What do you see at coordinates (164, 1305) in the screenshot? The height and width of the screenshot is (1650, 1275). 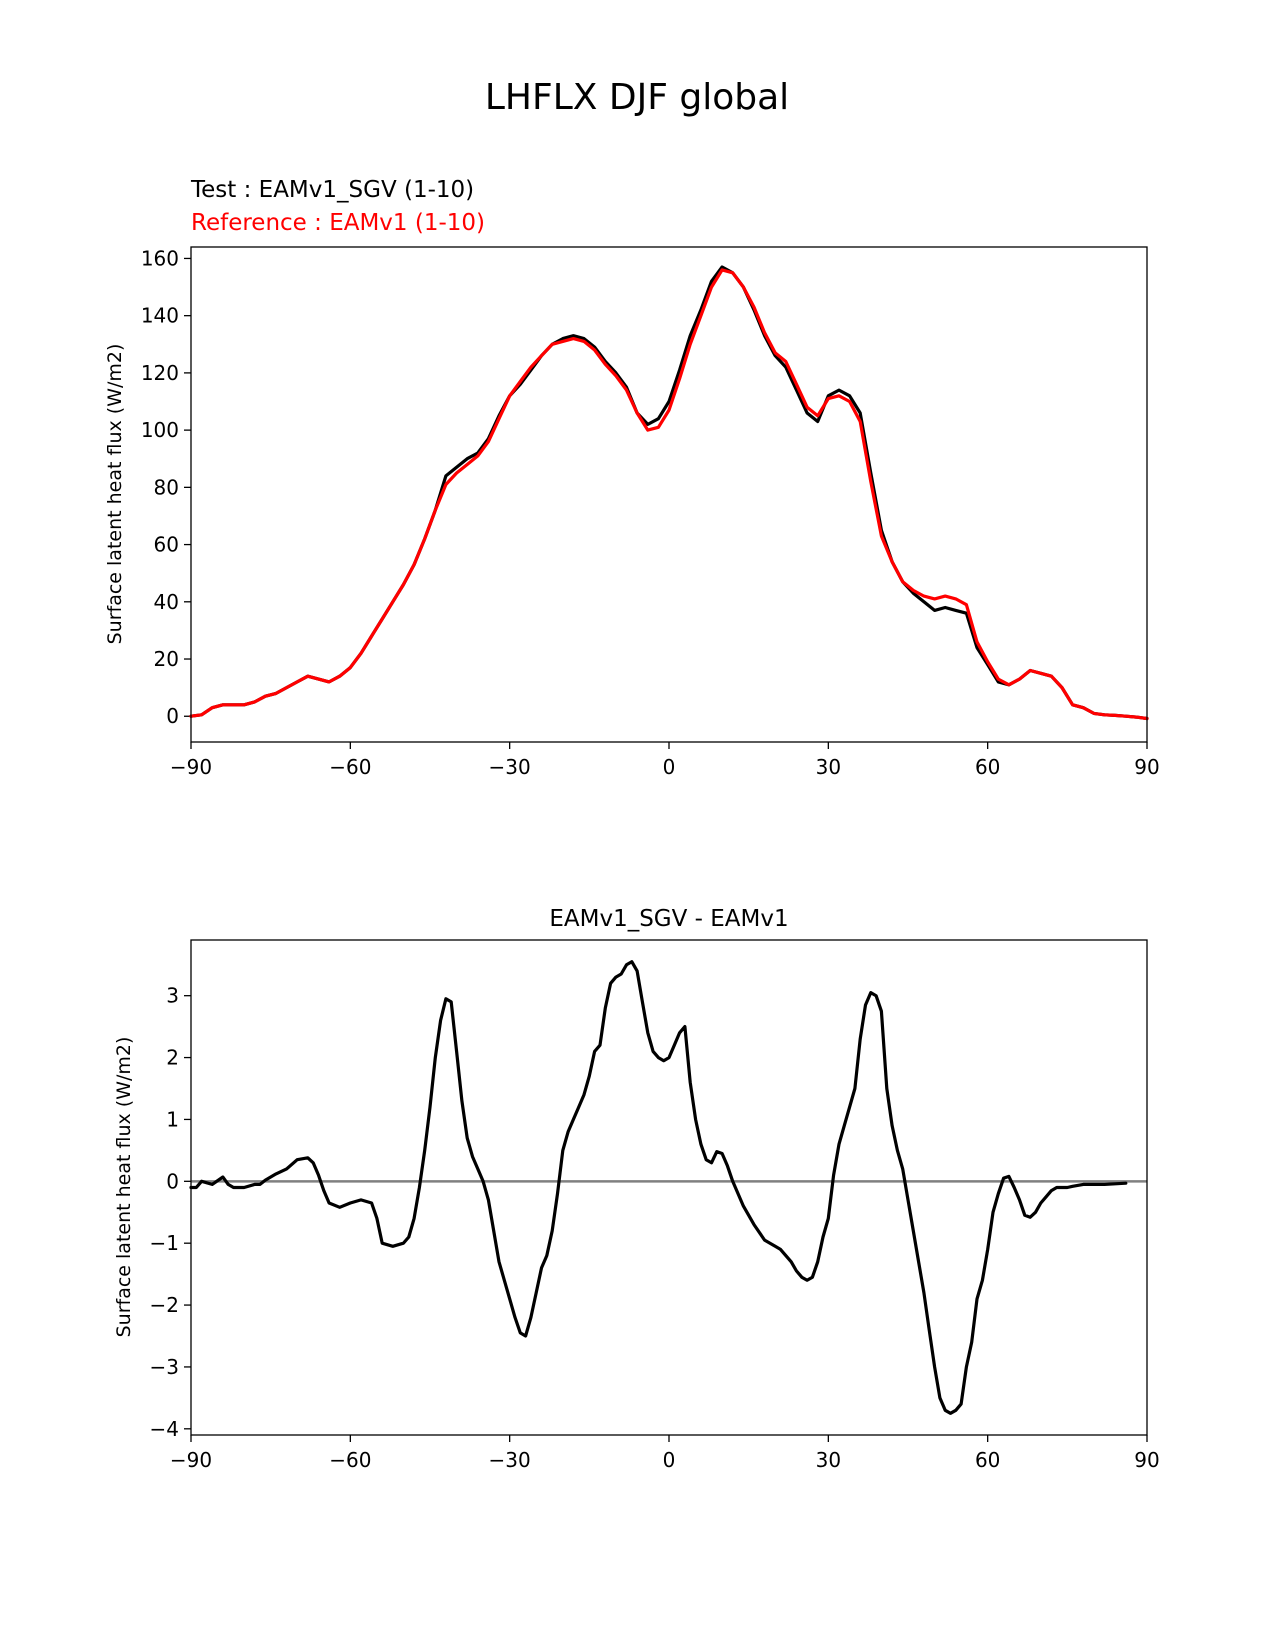 I see `difference-y-tick-label: −2` at bounding box center [164, 1305].